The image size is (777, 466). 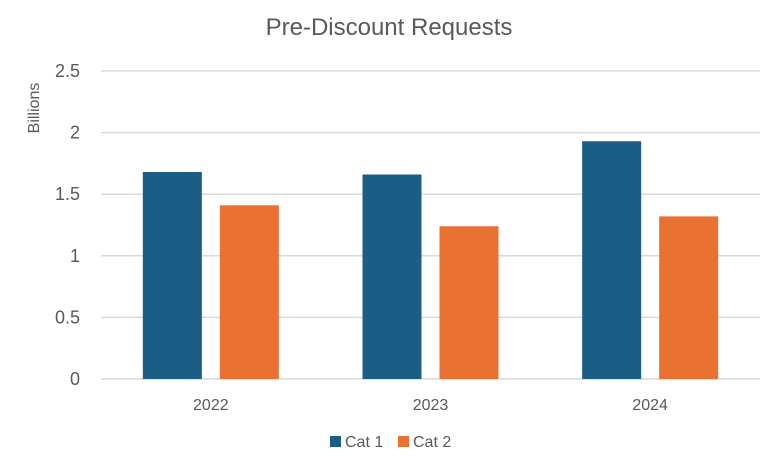 I want to click on bar-cat-2-2022, so click(x=249, y=292).